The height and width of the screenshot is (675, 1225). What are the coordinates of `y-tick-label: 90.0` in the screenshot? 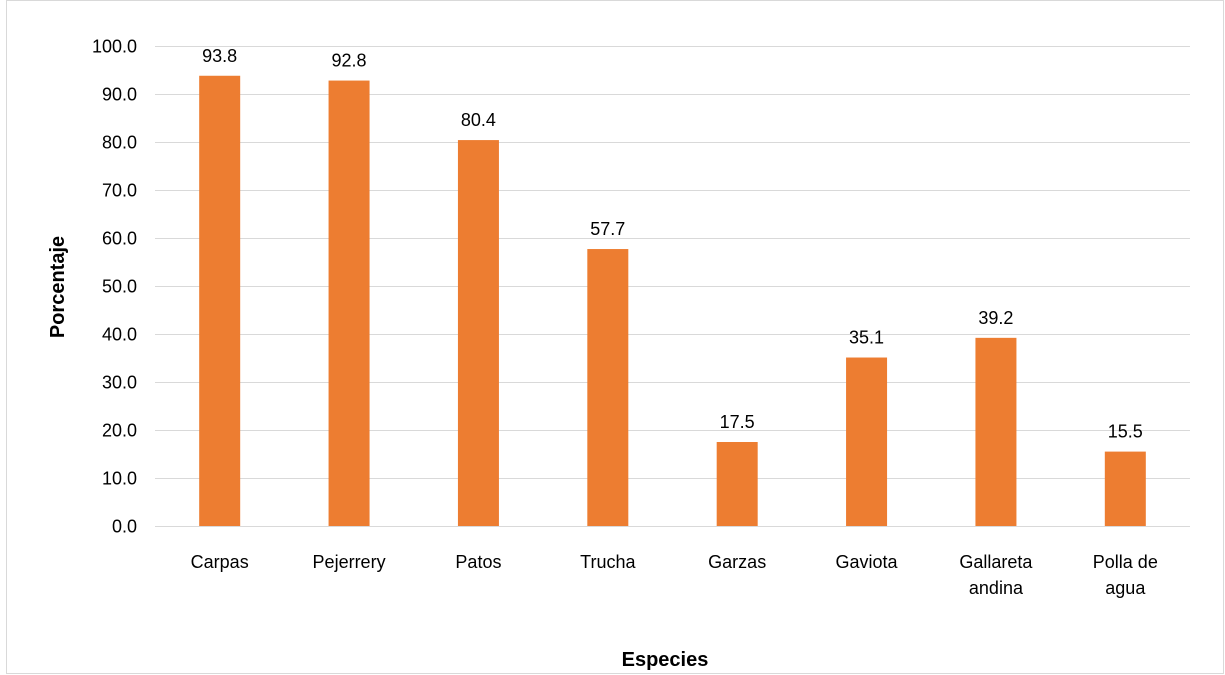 It's located at (119, 95).